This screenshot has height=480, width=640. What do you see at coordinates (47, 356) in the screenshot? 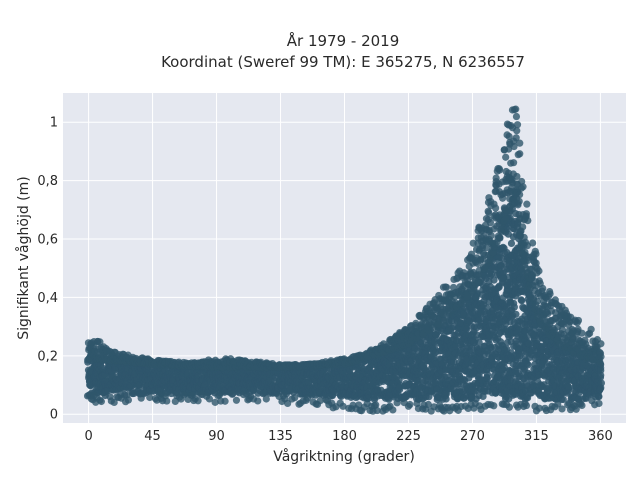
I see `y-tick-label: 0,2` at bounding box center [47, 356].